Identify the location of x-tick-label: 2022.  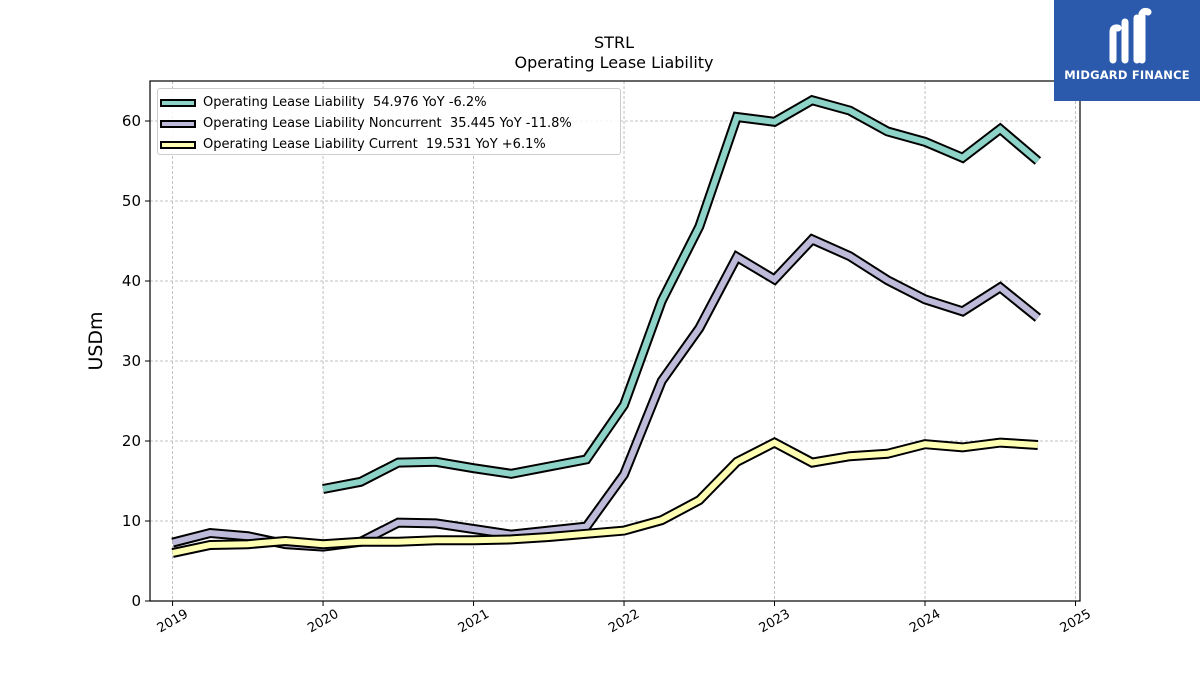
(624, 622).